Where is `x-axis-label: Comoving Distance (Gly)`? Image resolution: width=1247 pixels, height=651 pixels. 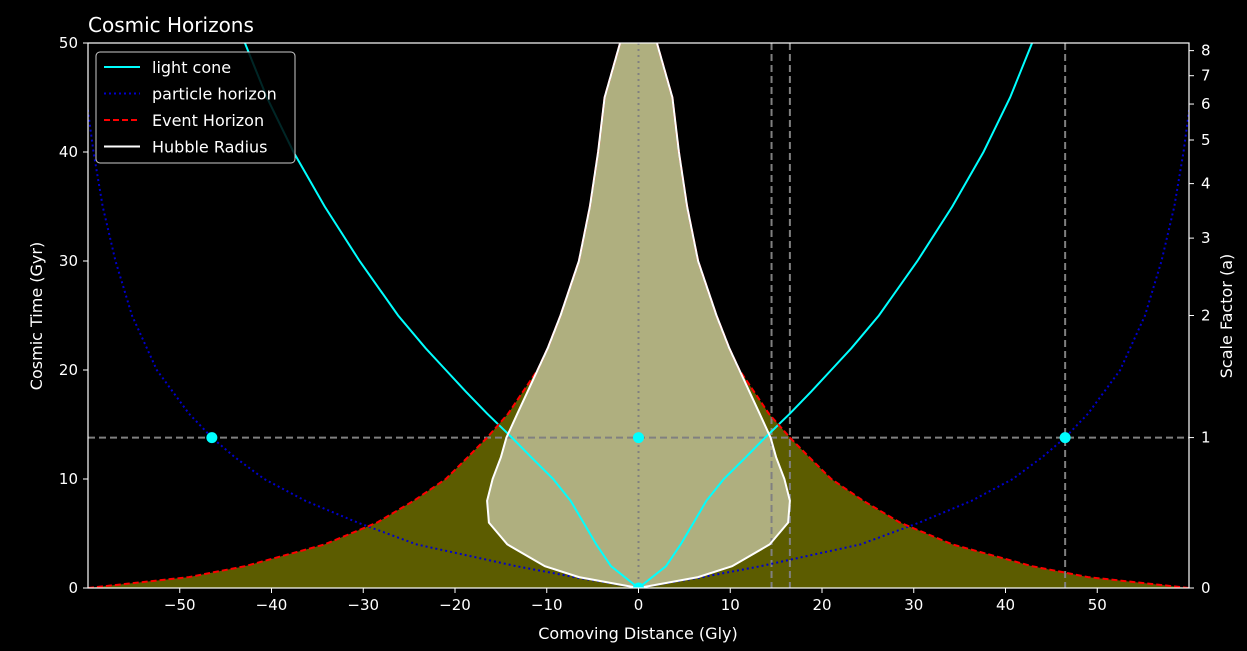
x-axis-label: Comoving Distance (Gly) is located at coordinates (637, 633).